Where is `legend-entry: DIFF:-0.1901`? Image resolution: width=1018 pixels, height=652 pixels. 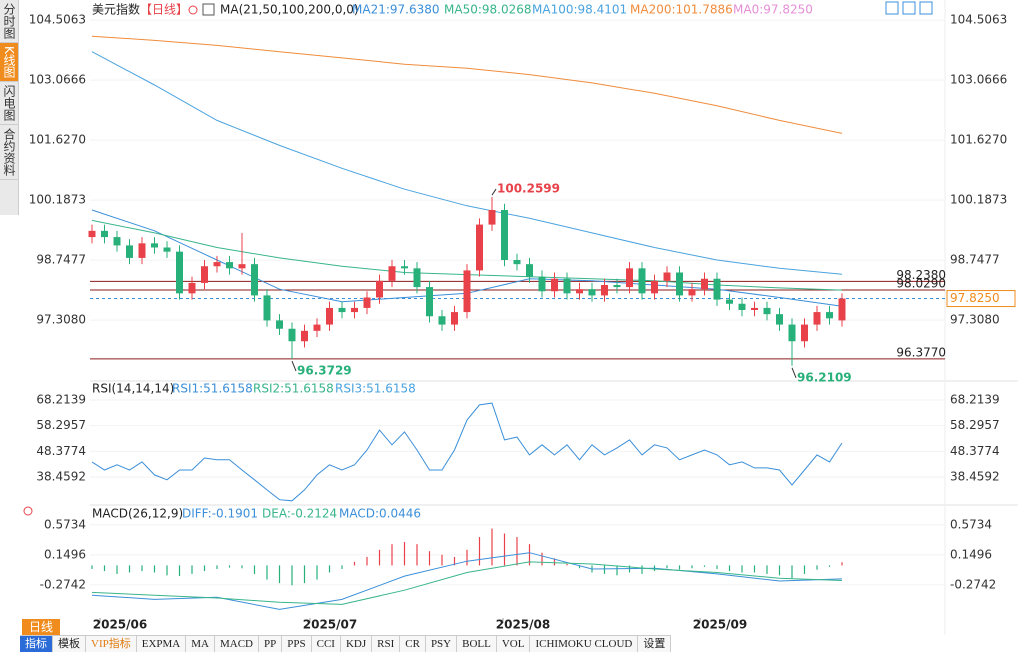 legend-entry: DIFF:-0.1901 is located at coordinates (220, 514).